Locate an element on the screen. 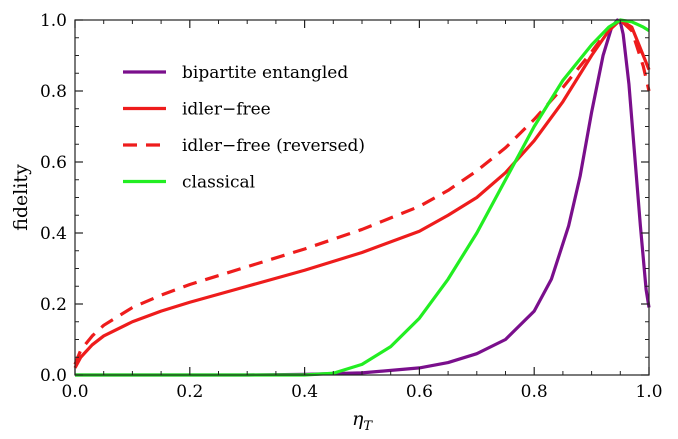 This screenshot has height=439, width=678. x-tick-label: 1.0 is located at coordinates (648, 392).